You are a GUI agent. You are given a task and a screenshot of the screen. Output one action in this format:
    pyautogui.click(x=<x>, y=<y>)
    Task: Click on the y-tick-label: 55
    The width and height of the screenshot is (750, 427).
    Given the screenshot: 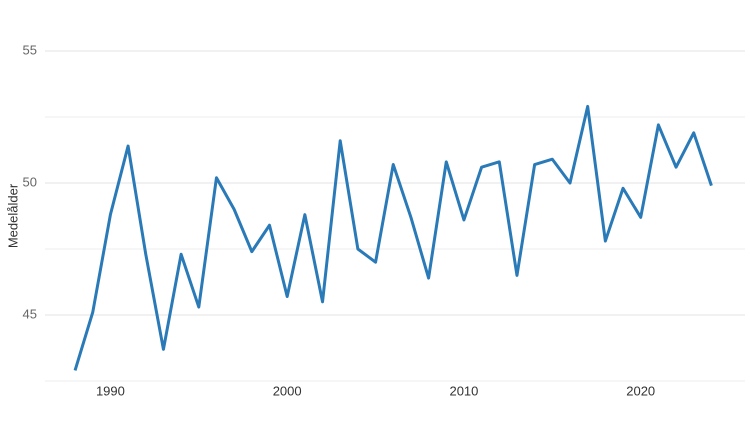 What is the action you would take?
    pyautogui.click(x=30, y=49)
    